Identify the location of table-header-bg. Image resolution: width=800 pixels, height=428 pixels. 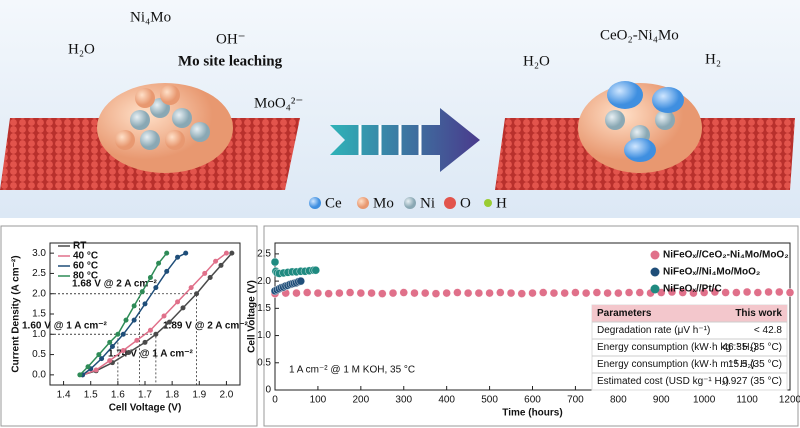
(689, 313).